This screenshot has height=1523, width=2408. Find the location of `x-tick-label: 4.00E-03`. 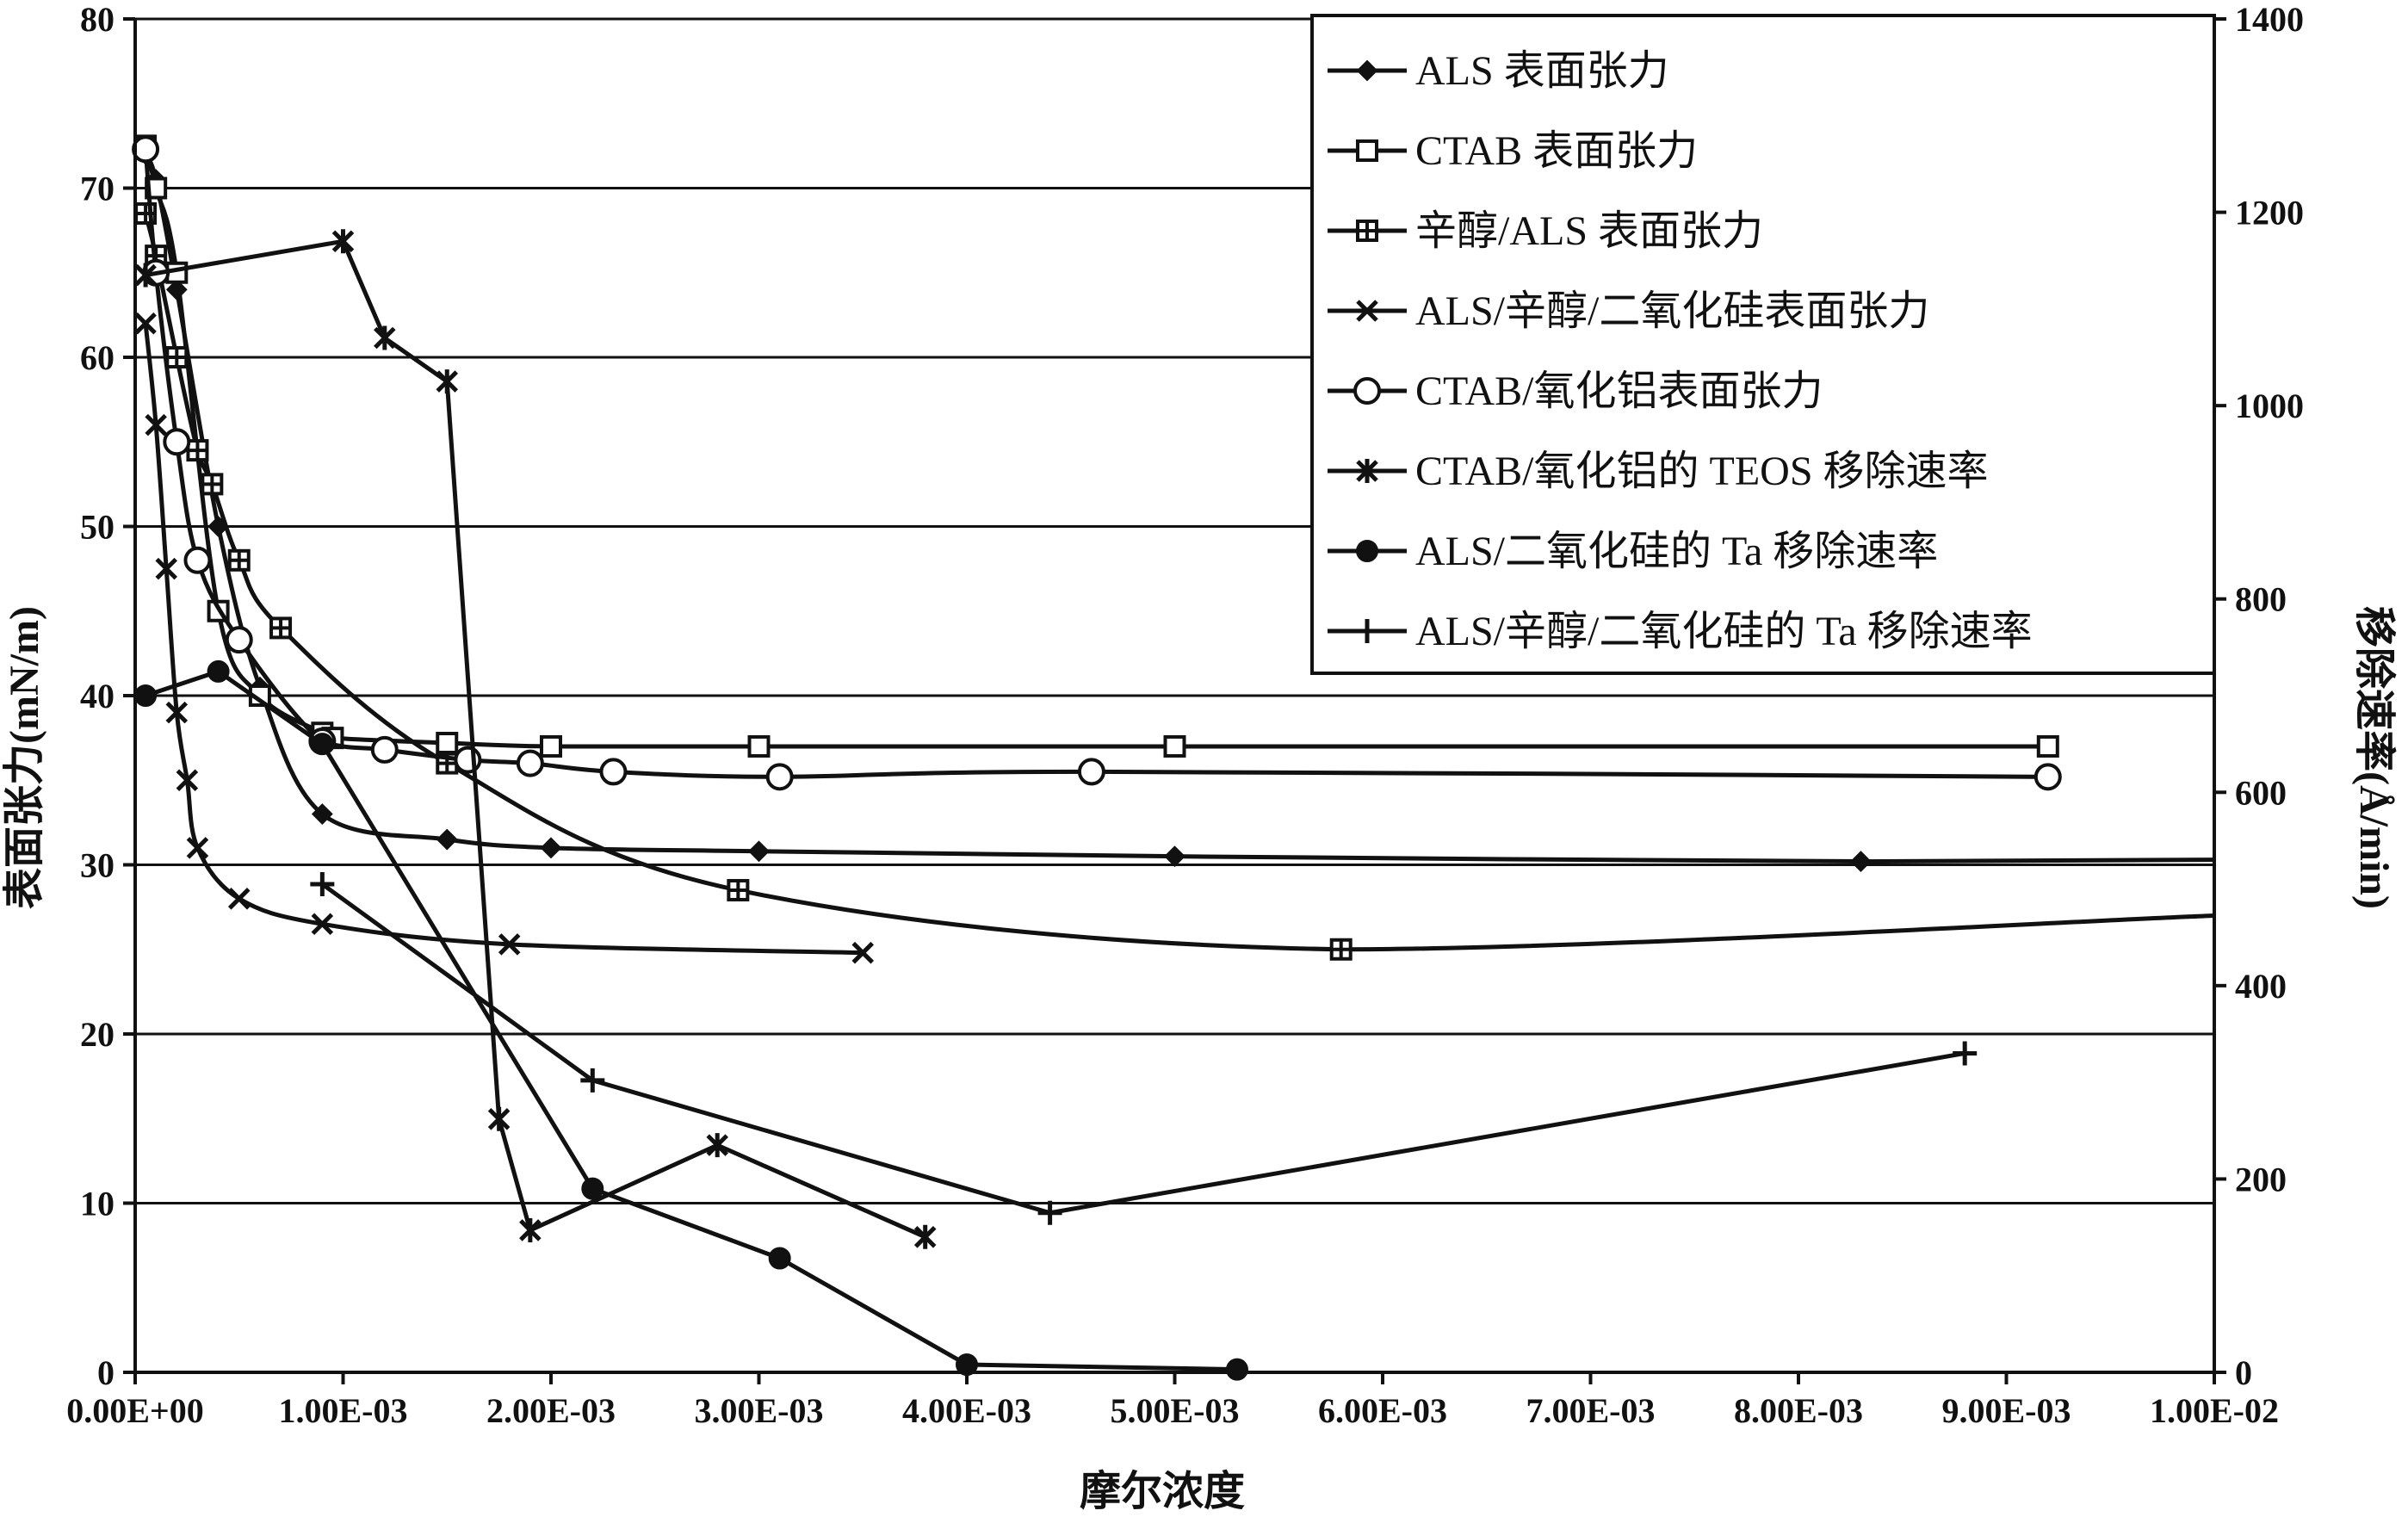

x-tick-label: 4.00E-03 is located at coordinates (966, 1410).